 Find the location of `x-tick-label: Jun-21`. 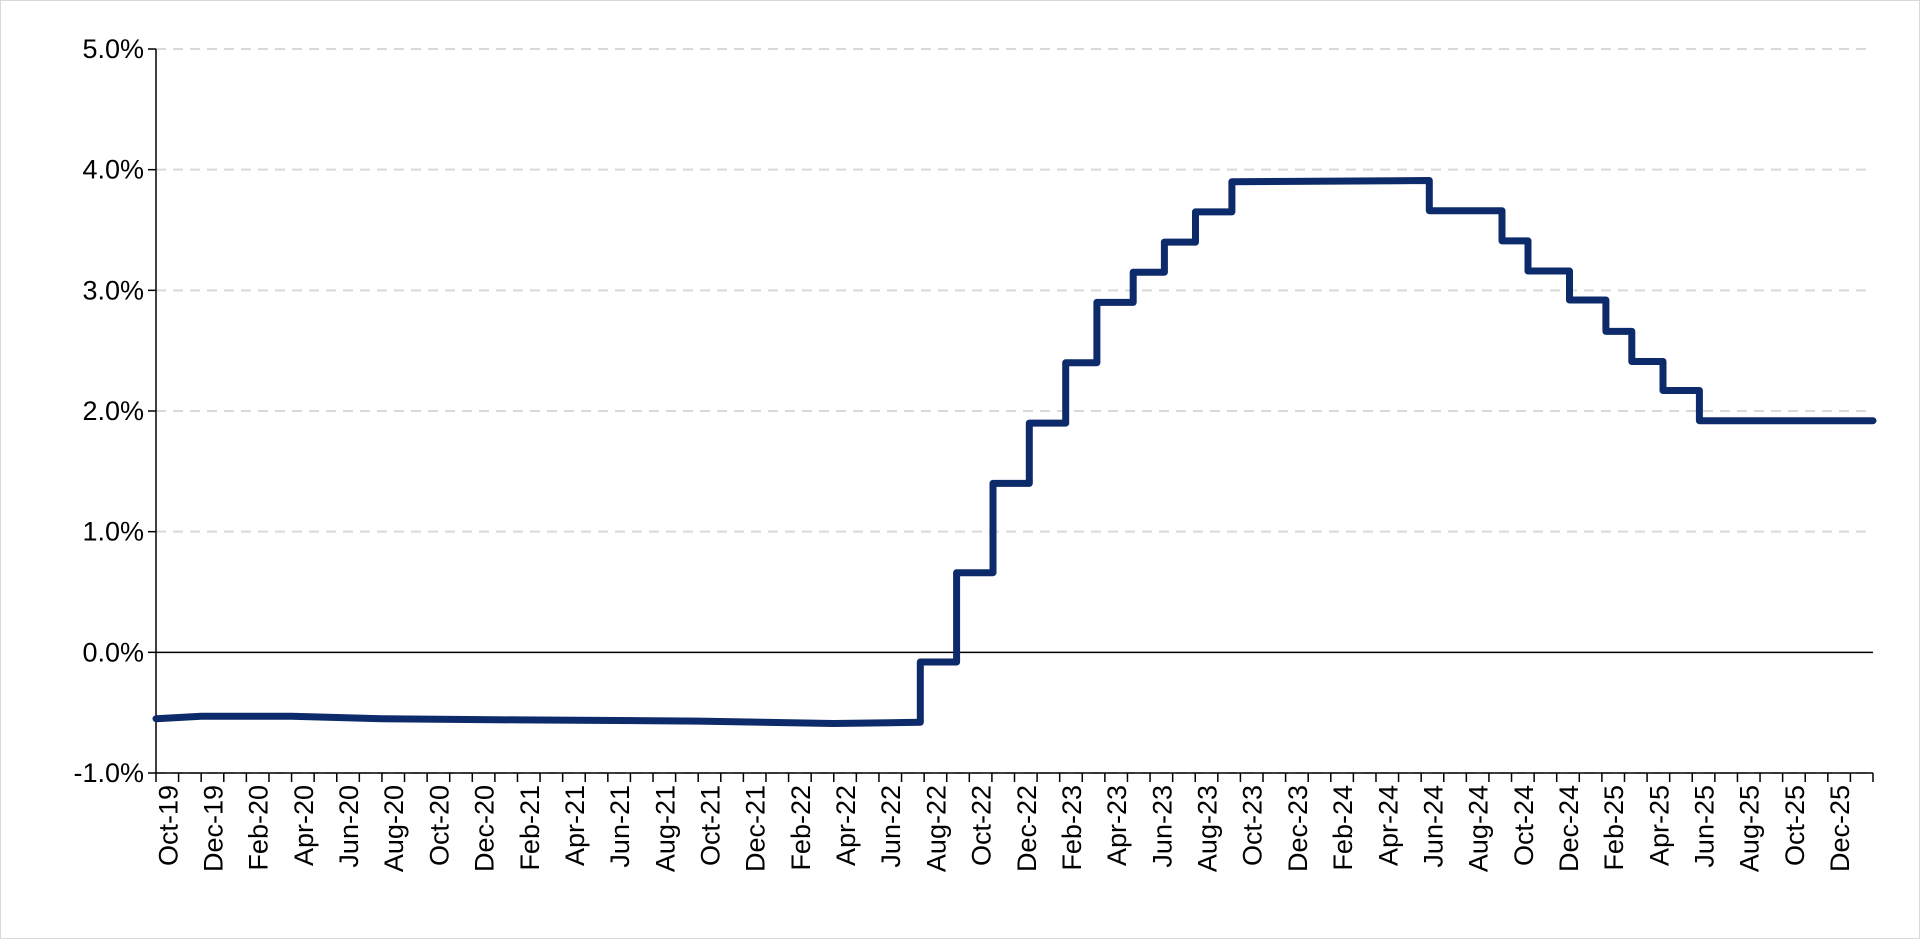

x-tick-label: Jun-21 is located at coordinates (620, 826).